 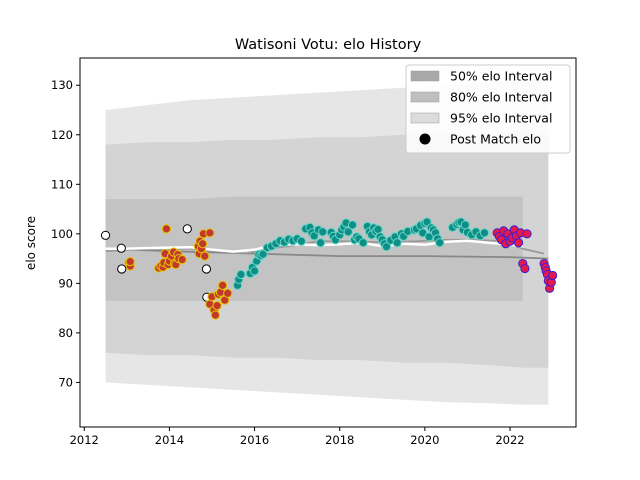 I want to click on y-tick-label-6: 130, so click(x=62, y=85).